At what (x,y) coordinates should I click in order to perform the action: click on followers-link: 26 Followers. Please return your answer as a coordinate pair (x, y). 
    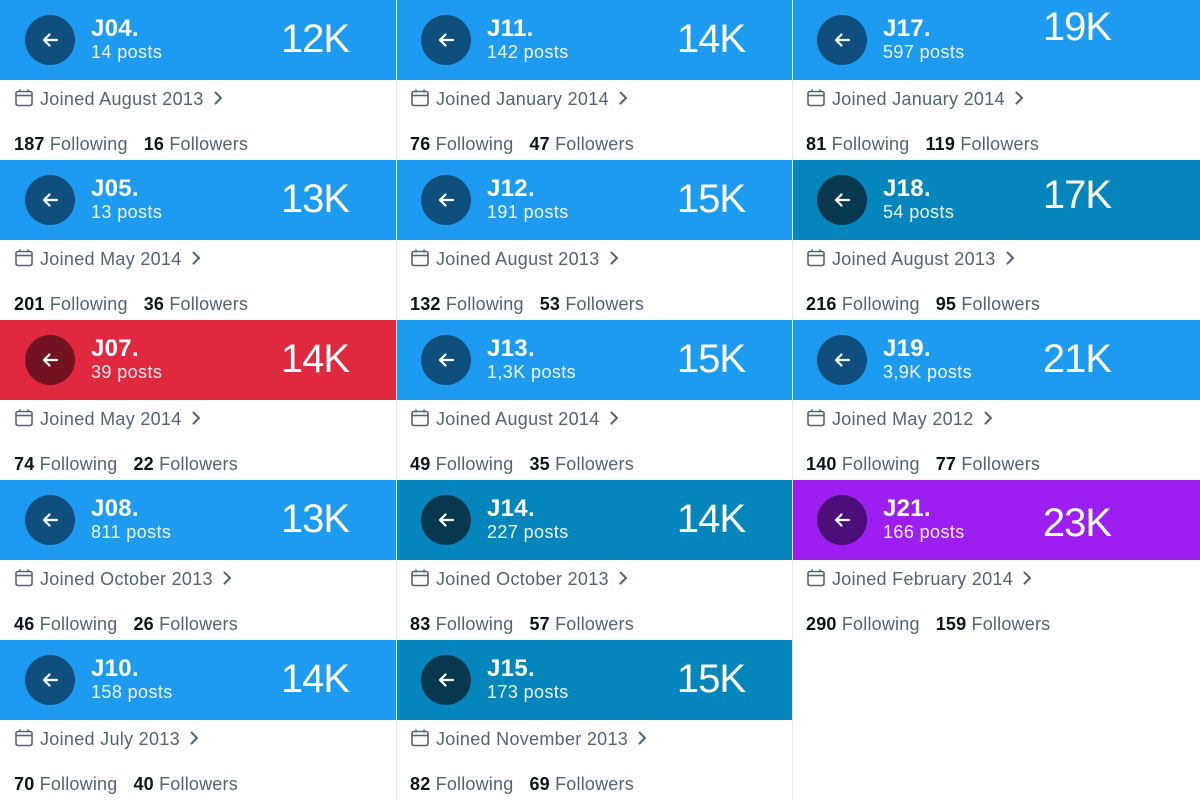
    Looking at the image, I should click on (185, 624).